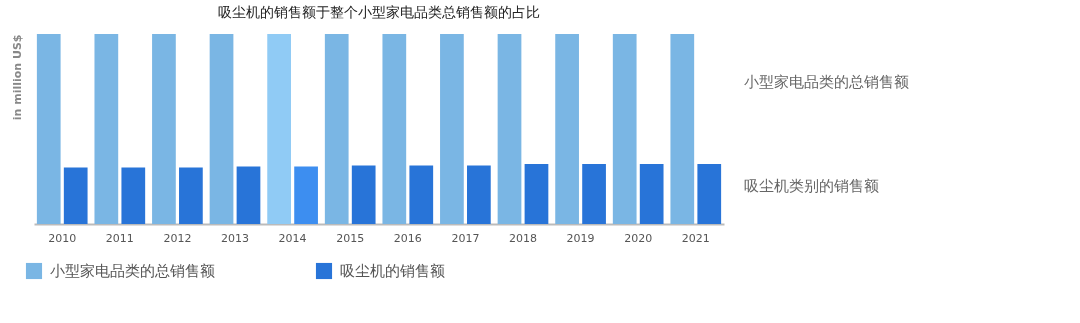 The height and width of the screenshot is (323, 1080). I want to click on x-tick-label: 2018, so click(522, 238).